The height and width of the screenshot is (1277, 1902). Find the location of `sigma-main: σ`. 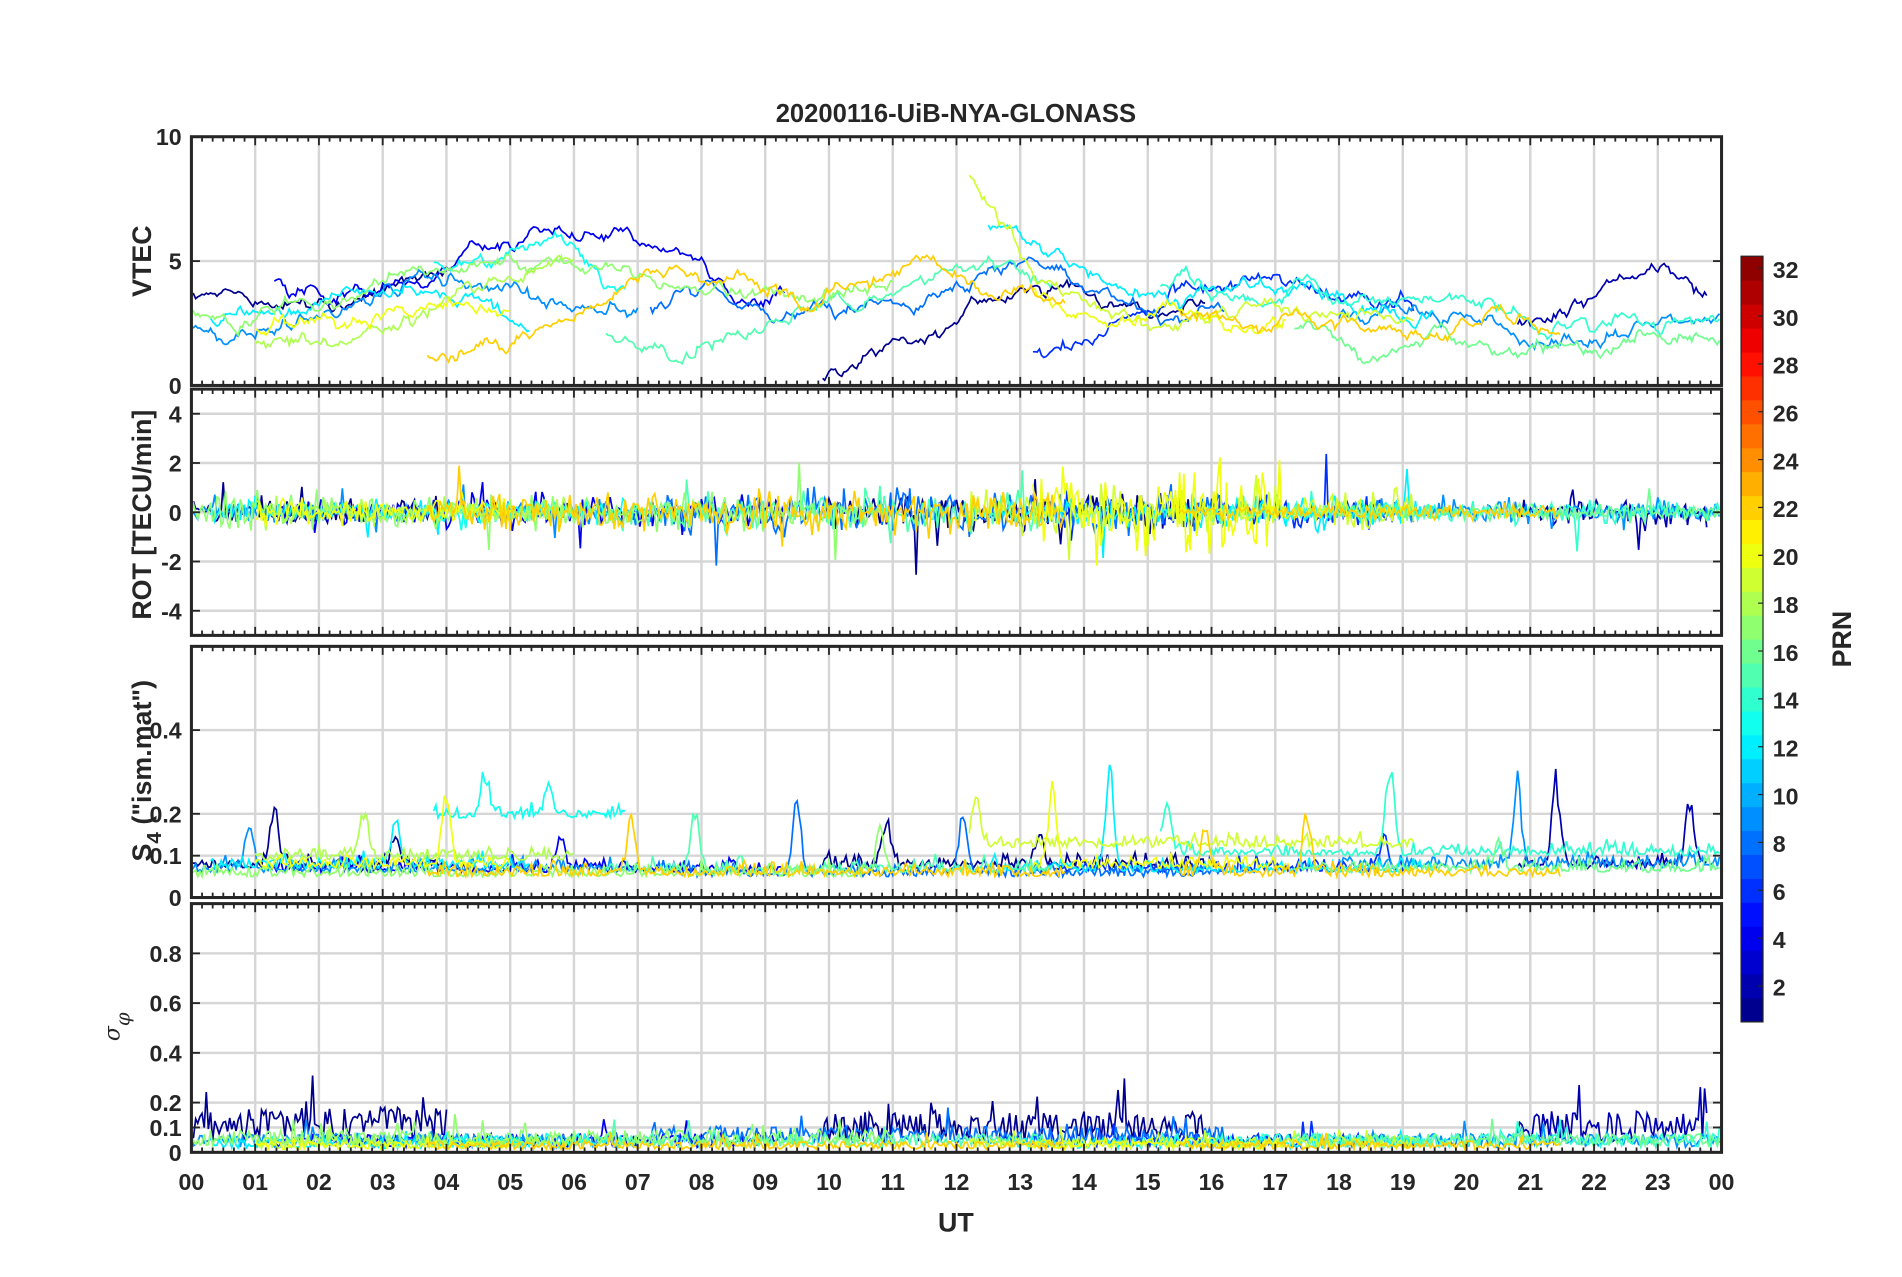

sigma-main: σ is located at coordinates (112, 1033).